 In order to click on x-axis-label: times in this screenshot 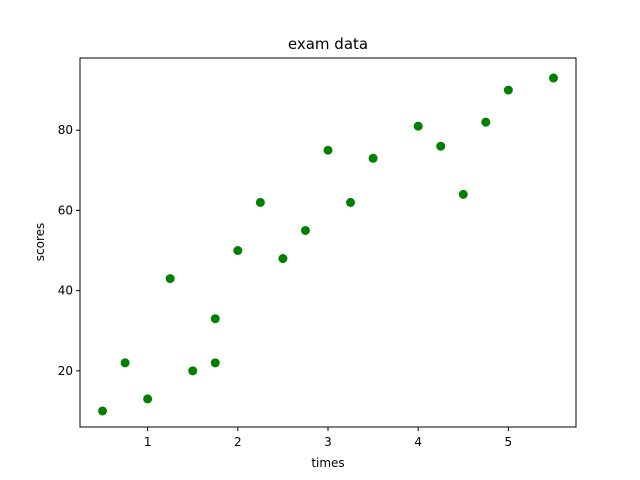, I will do `click(327, 463)`.